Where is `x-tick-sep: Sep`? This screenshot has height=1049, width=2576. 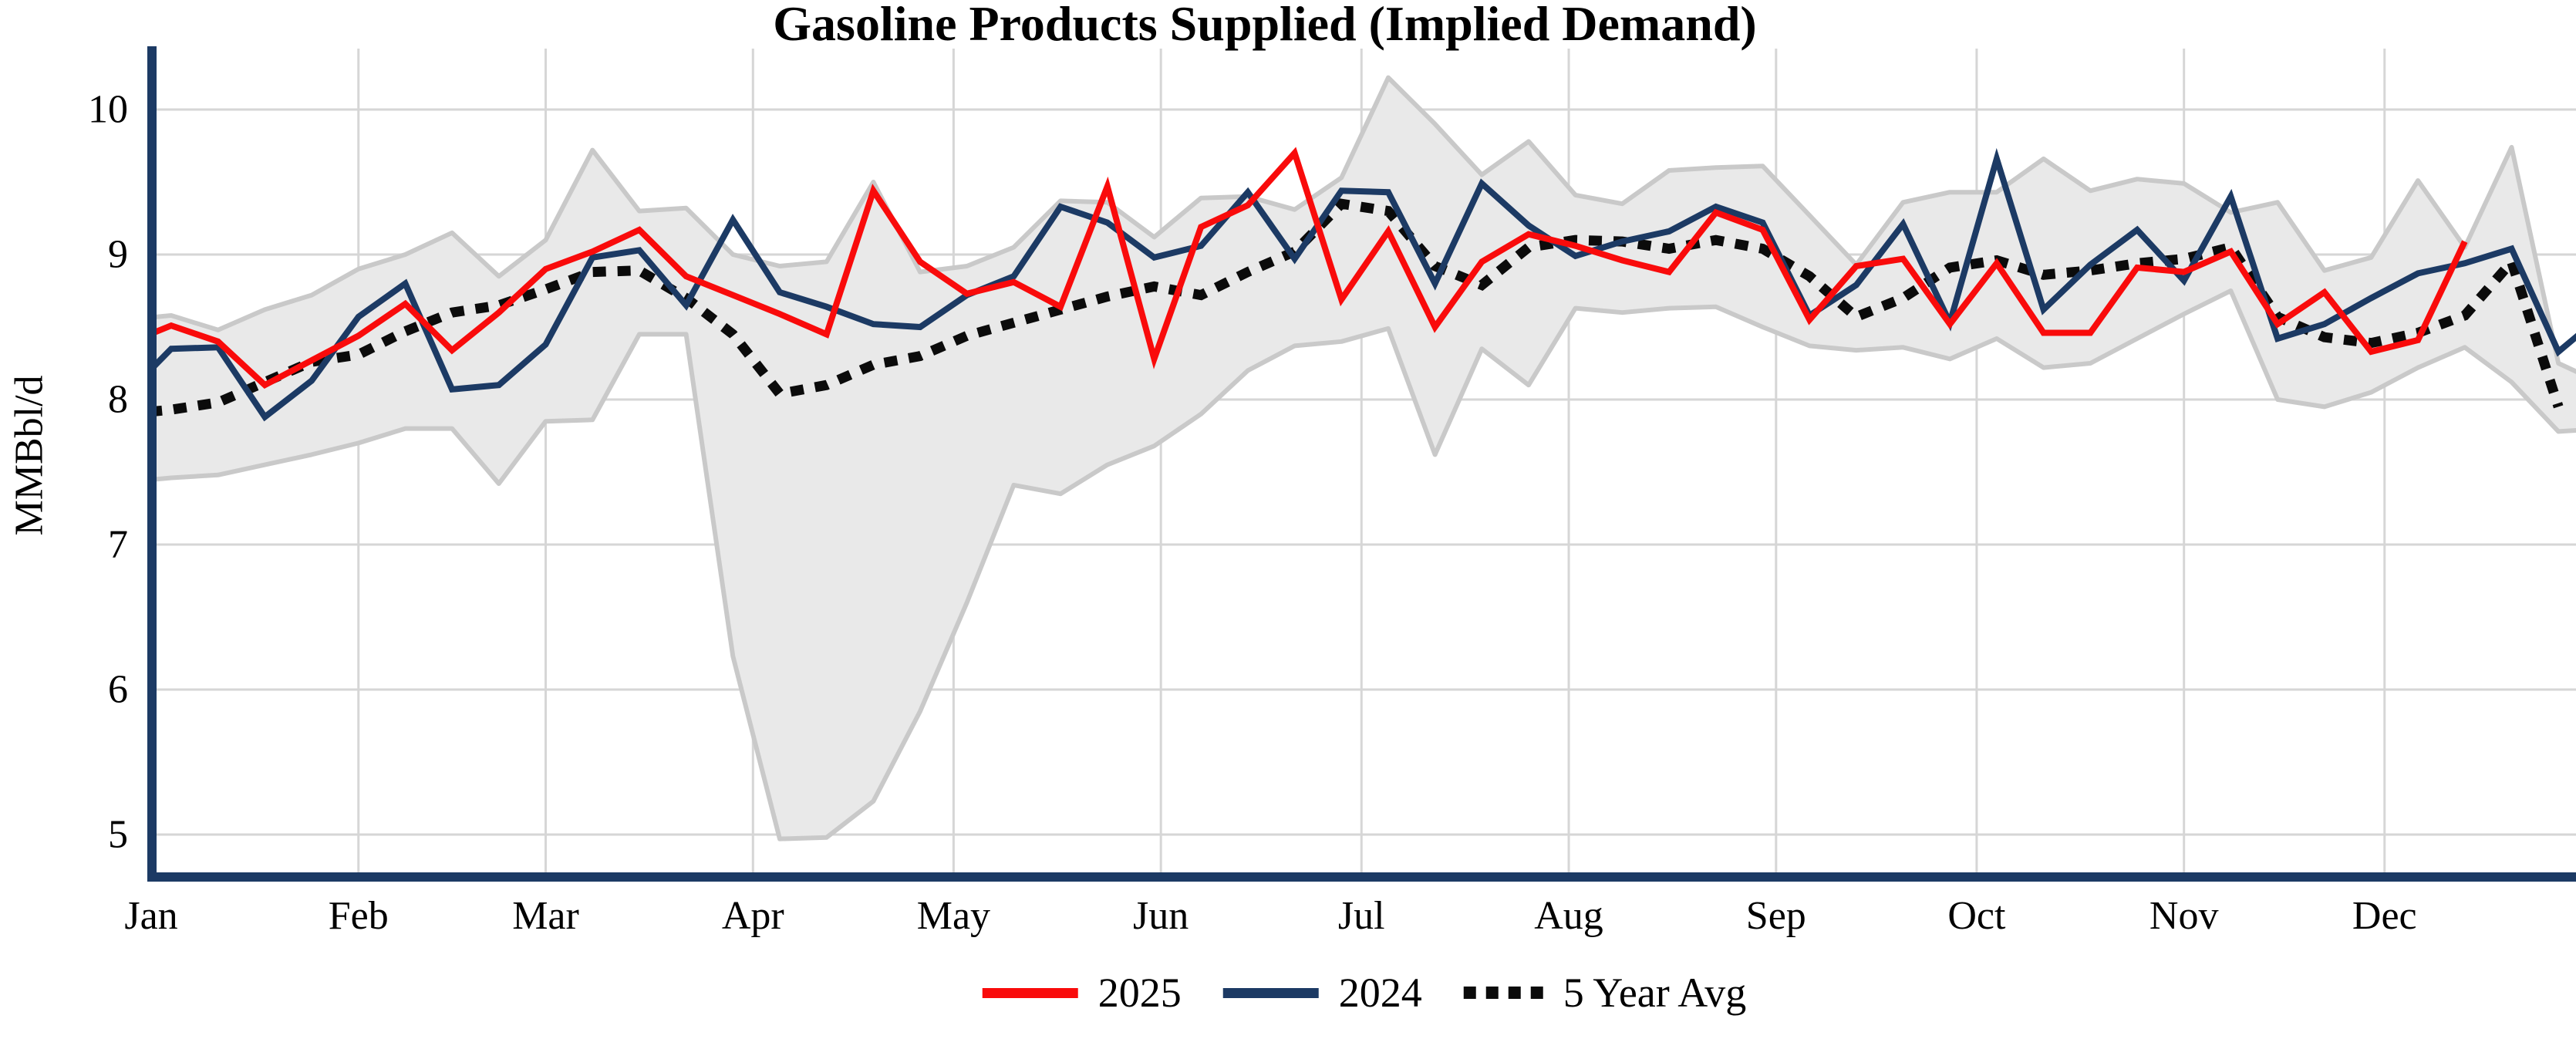
x-tick-sep: Sep is located at coordinates (1775, 916).